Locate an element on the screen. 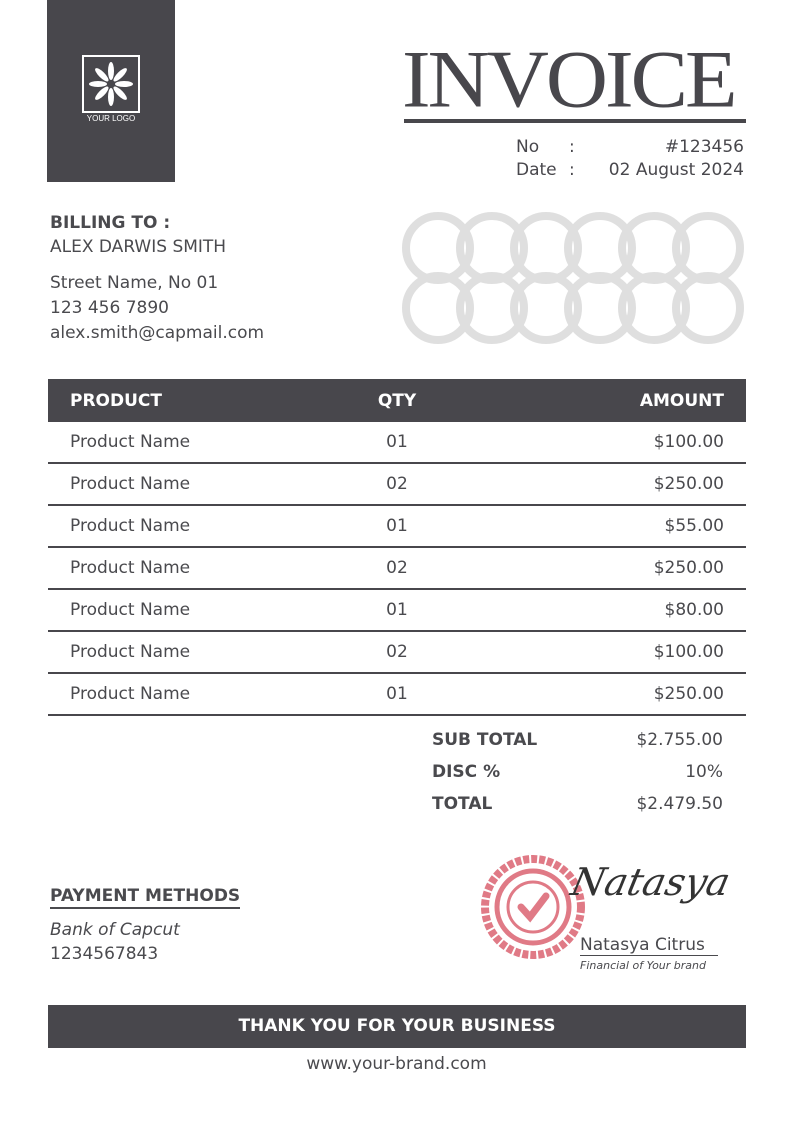 The width and height of the screenshot is (793, 1122). payment-bank: Bank of Capcut is located at coordinates (115, 930).